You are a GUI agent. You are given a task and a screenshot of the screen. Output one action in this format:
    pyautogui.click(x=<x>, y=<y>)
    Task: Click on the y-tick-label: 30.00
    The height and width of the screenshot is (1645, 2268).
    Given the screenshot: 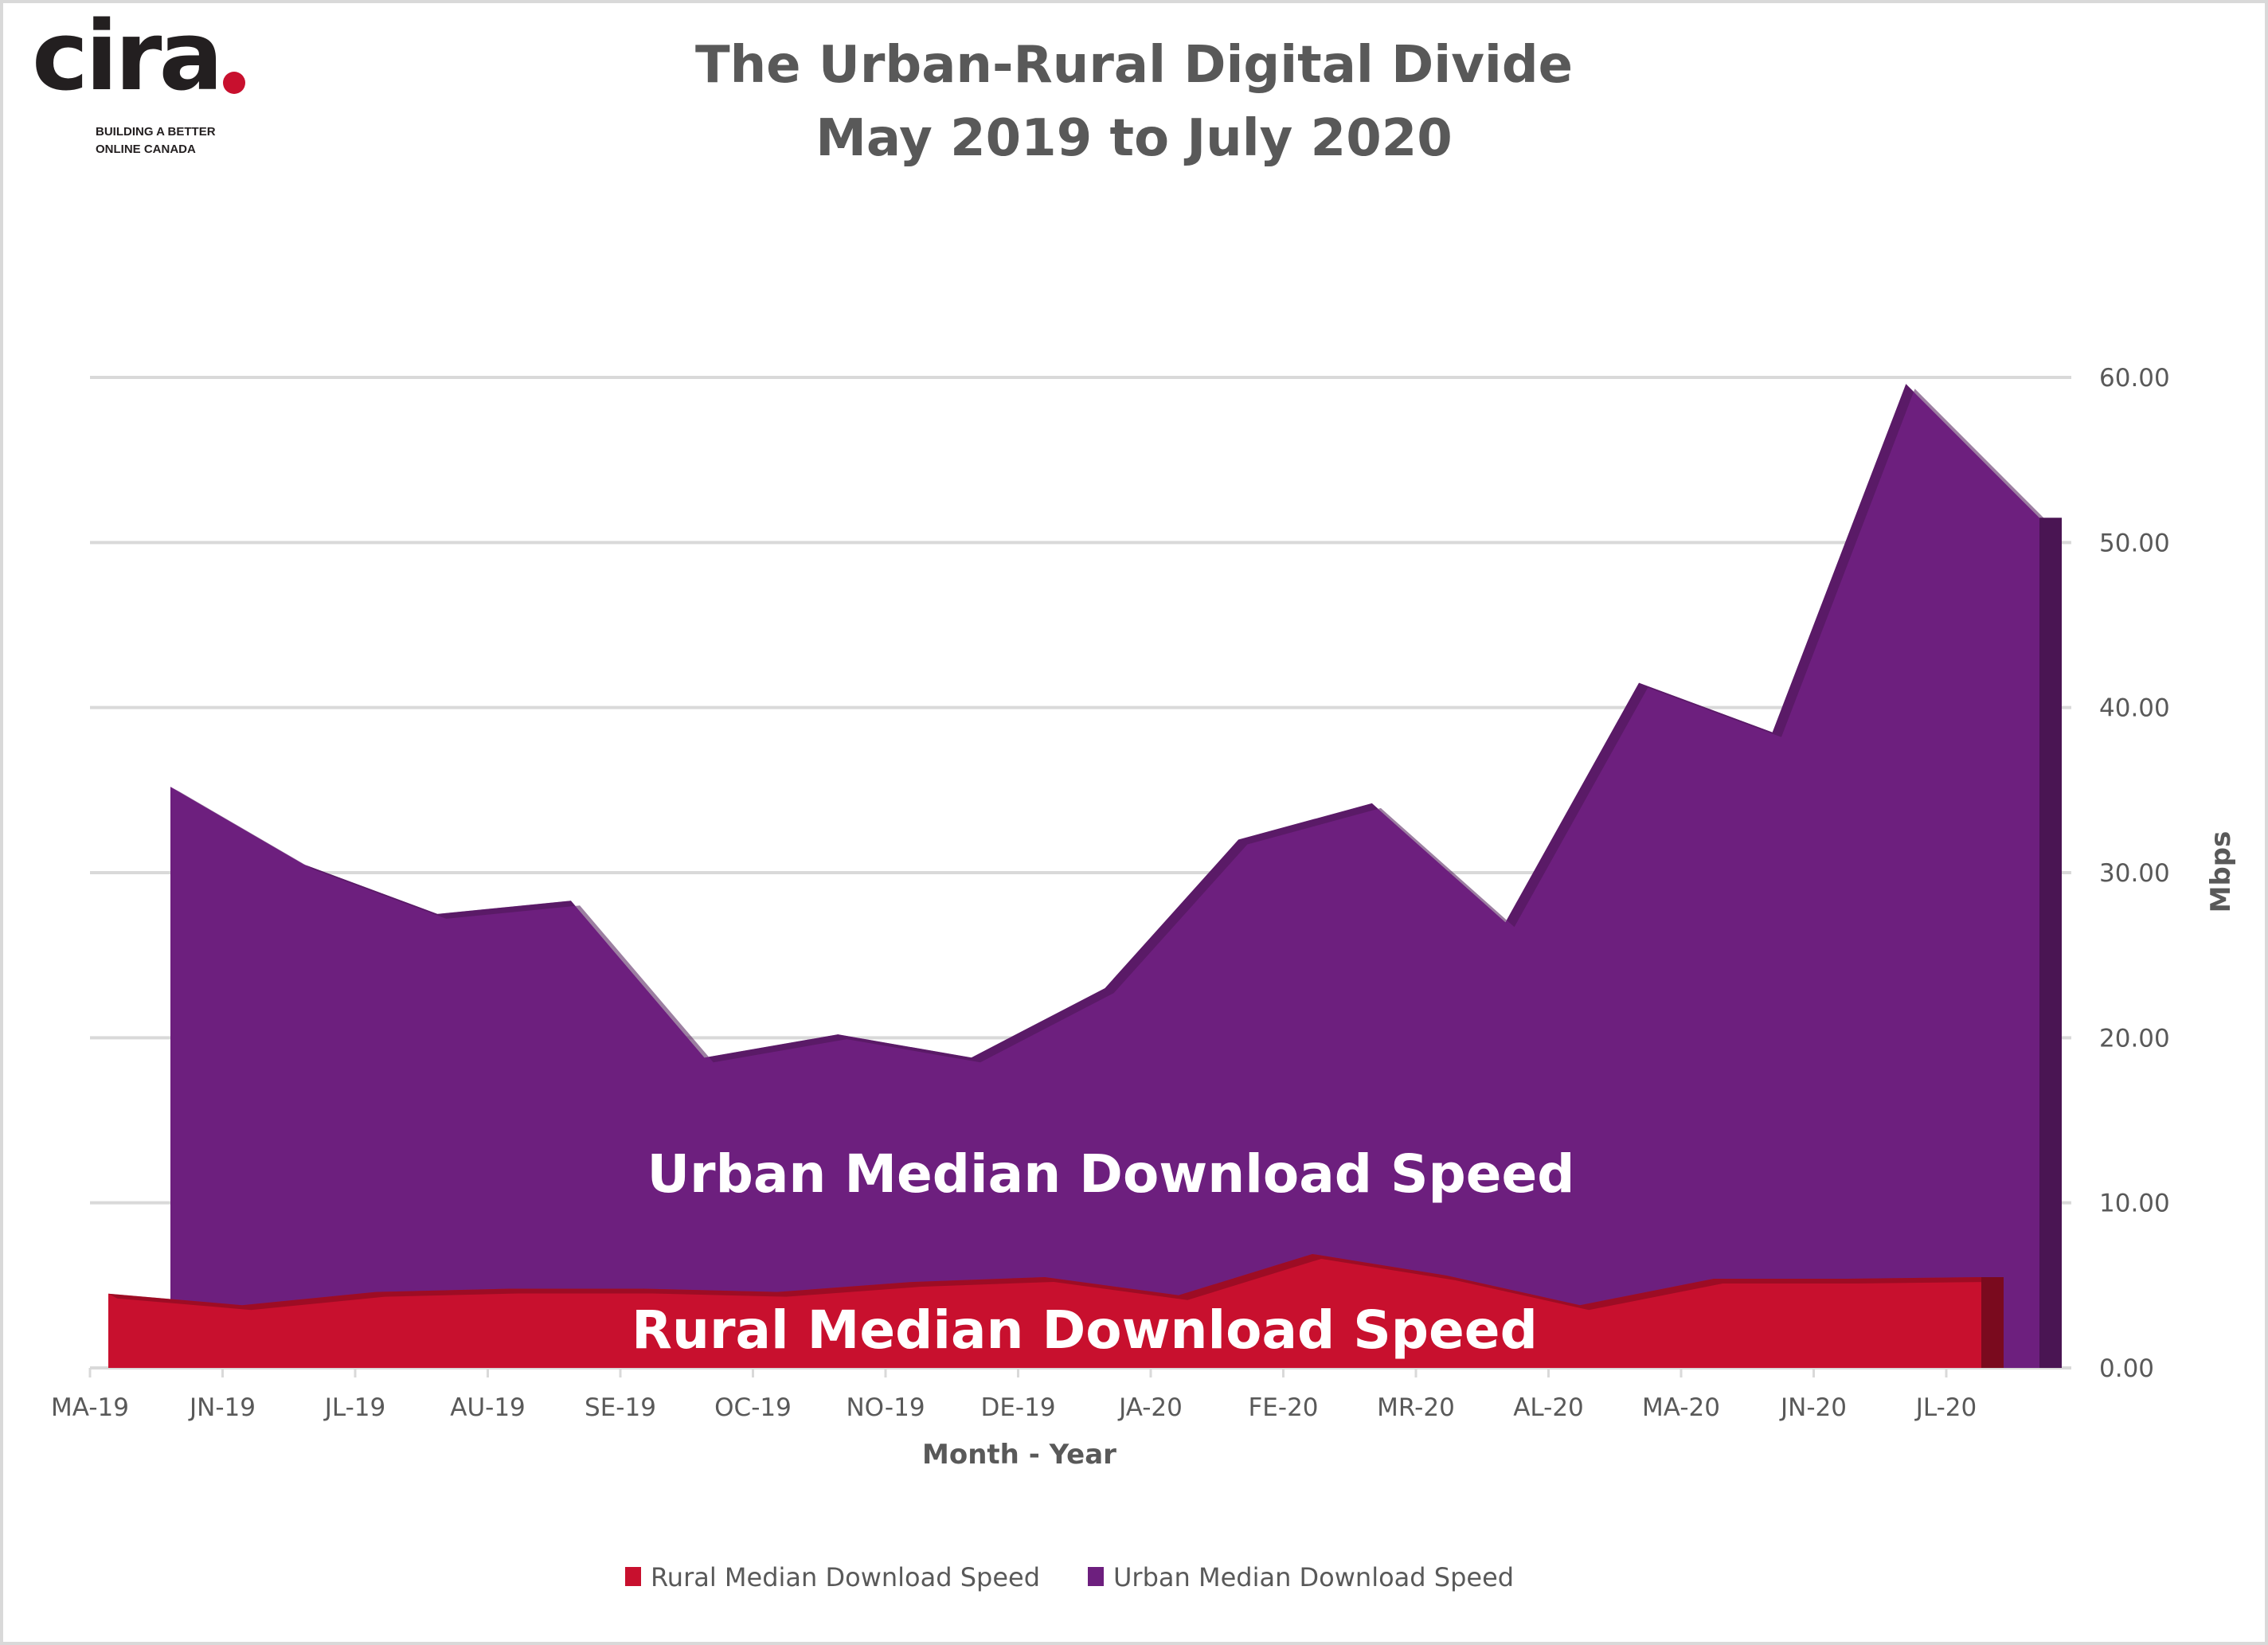 What is the action you would take?
    pyautogui.click(x=2134, y=873)
    